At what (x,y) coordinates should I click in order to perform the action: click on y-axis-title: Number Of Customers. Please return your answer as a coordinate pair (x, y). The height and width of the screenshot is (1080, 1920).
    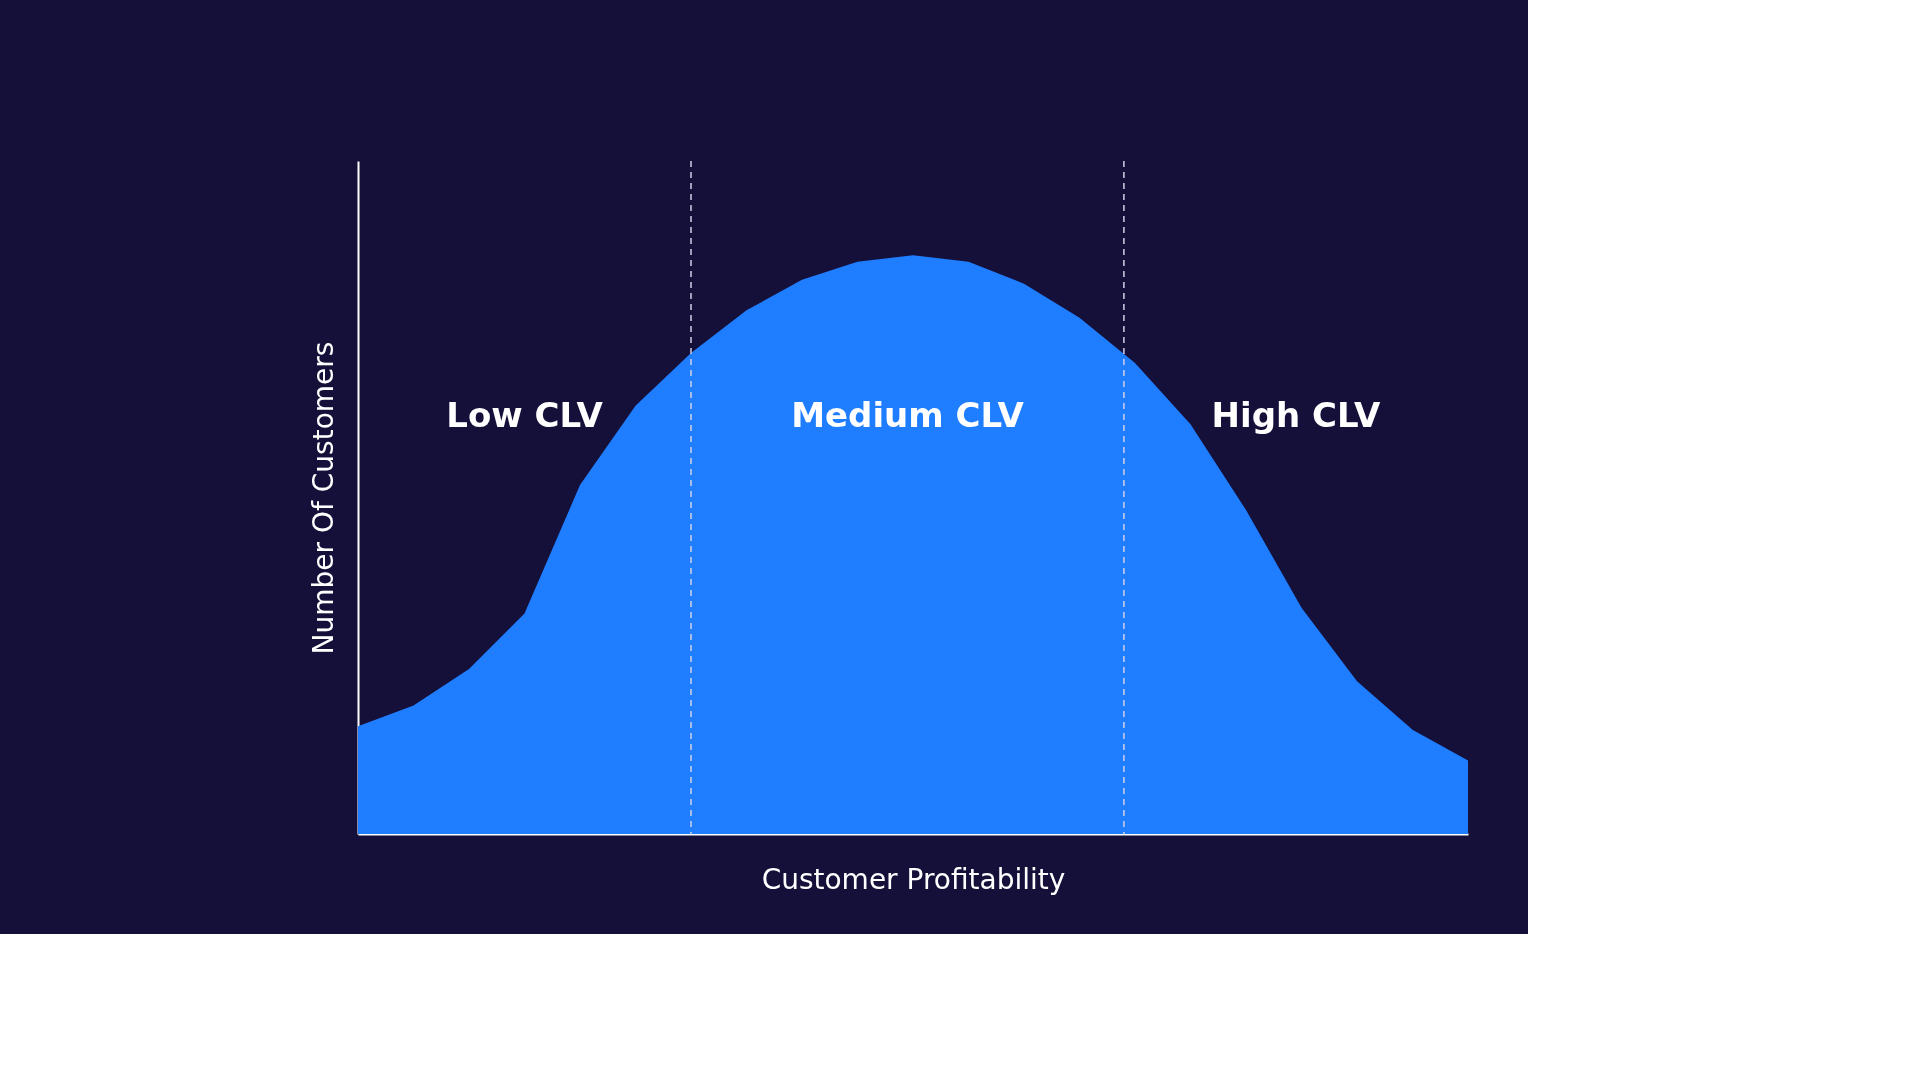
    Looking at the image, I should click on (323, 498).